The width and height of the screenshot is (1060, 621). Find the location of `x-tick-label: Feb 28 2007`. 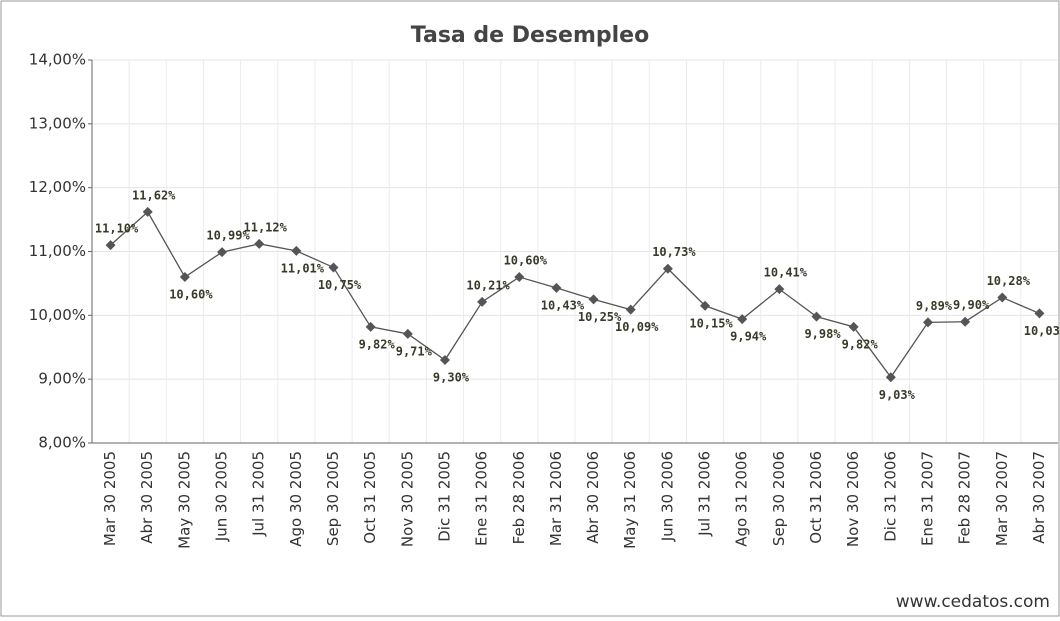

x-tick-label: Feb 28 2007 is located at coordinates (965, 497).